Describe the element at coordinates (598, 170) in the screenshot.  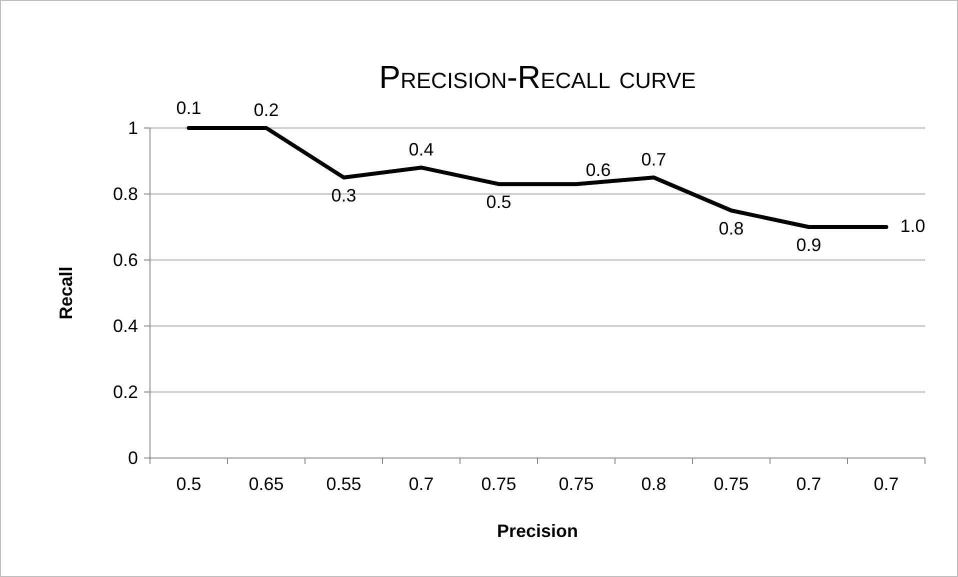
I see `annotation: 0.6` at that location.